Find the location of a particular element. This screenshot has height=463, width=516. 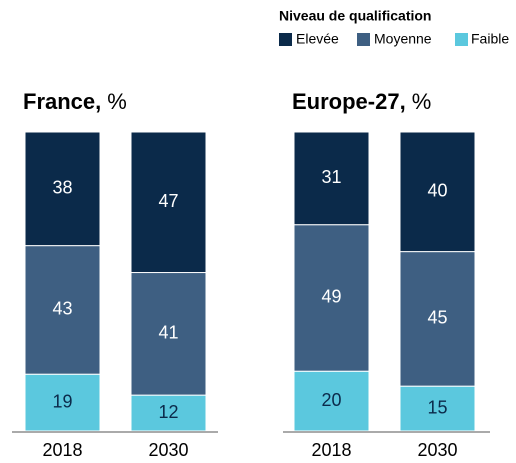

value-label: 43 is located at coordinates (62, 309).